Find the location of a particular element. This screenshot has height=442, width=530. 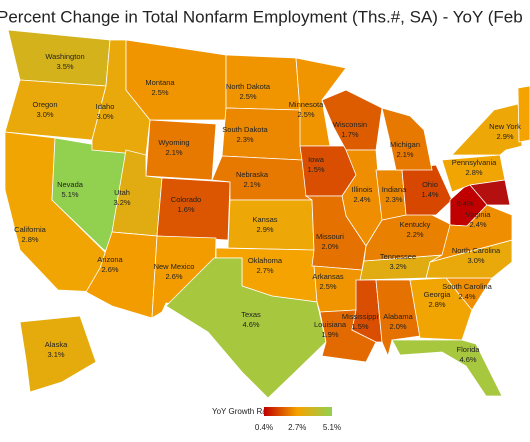

state-name: Arkansas is located at coordinates (328, 276).